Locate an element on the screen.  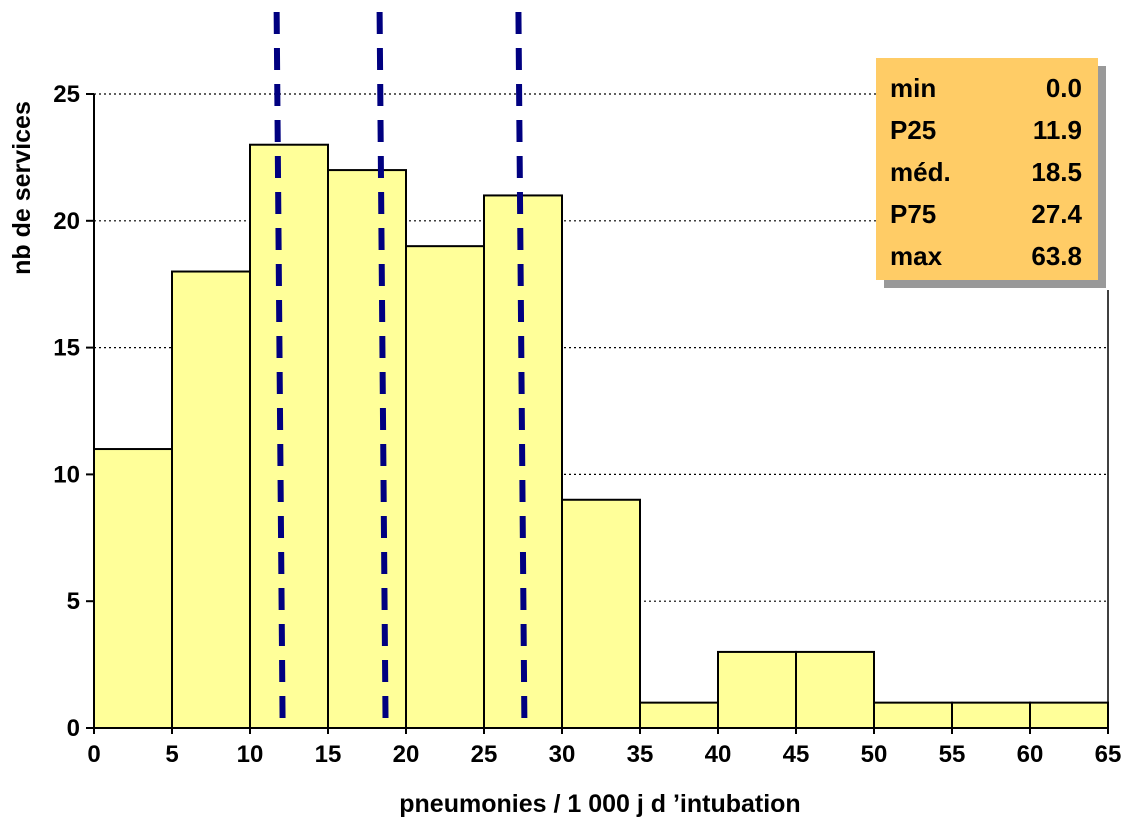
stats-label-3: P75 is located at coordinates (913, 214).